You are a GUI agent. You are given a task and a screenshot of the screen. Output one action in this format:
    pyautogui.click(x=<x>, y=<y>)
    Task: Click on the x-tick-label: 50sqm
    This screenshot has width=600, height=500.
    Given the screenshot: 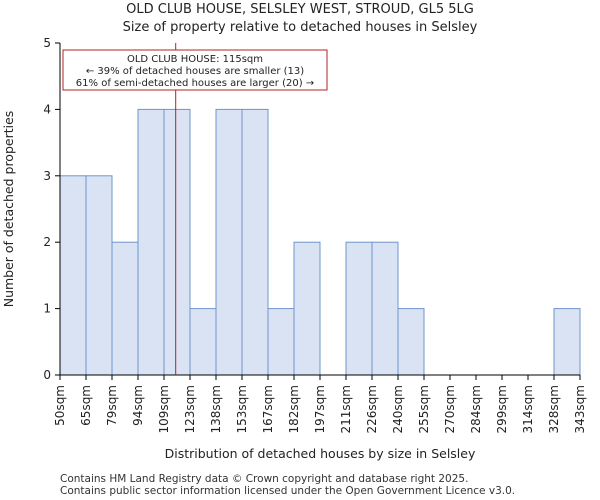 What is the action you would take?
    pyautogui.click(x=60, y=405)
    